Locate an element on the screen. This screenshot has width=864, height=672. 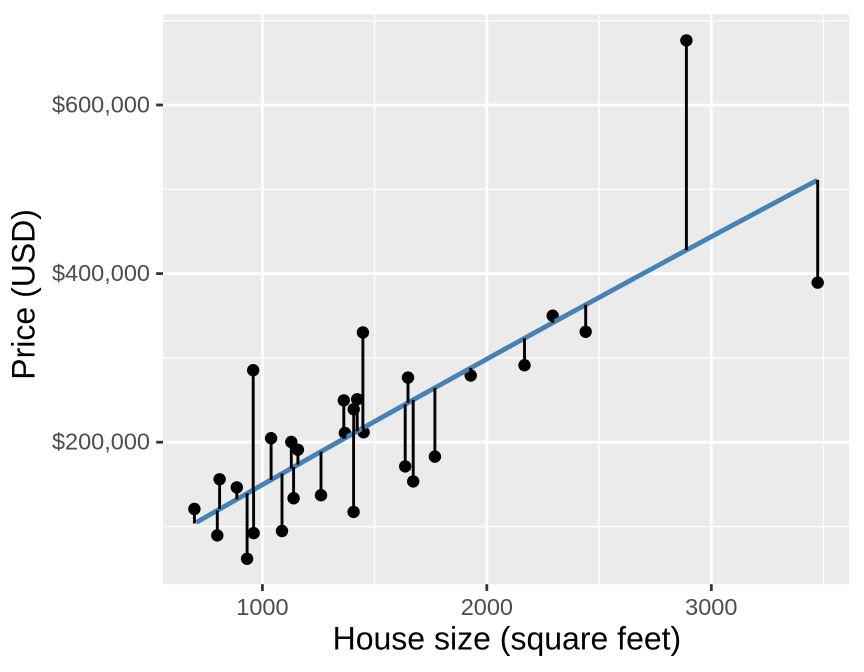
svg-text: House size (square feet) is located at coordinates (507, 639).